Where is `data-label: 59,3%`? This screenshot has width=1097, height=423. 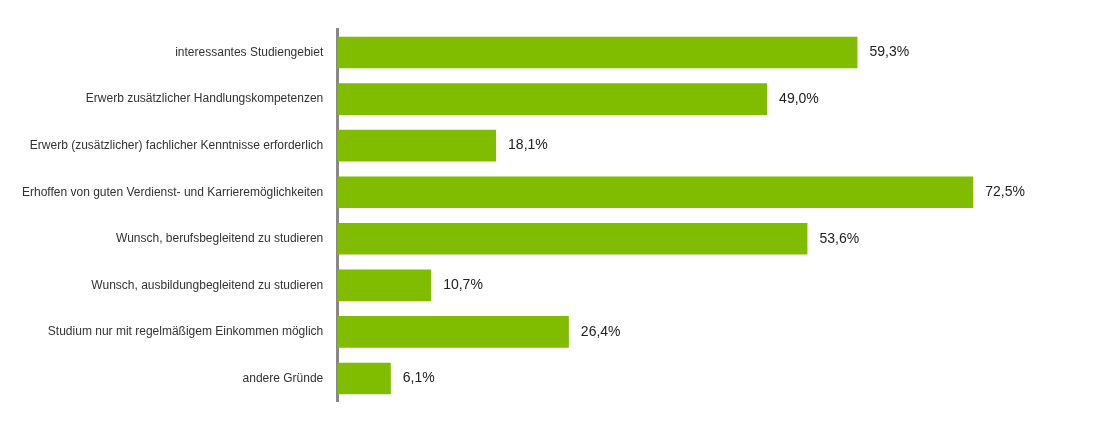
data-label: 59,3% is located at coordinates (889, 51).